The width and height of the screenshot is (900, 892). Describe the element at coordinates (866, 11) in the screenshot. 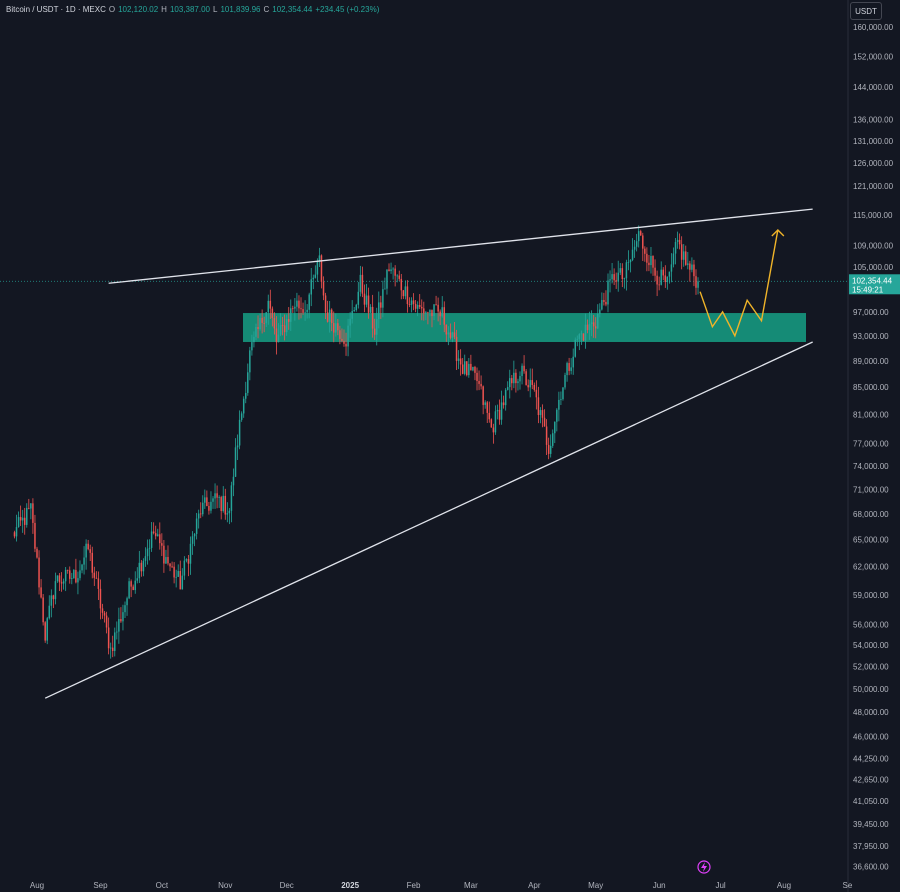

I see `quote-currency-button: USDT` at that location.